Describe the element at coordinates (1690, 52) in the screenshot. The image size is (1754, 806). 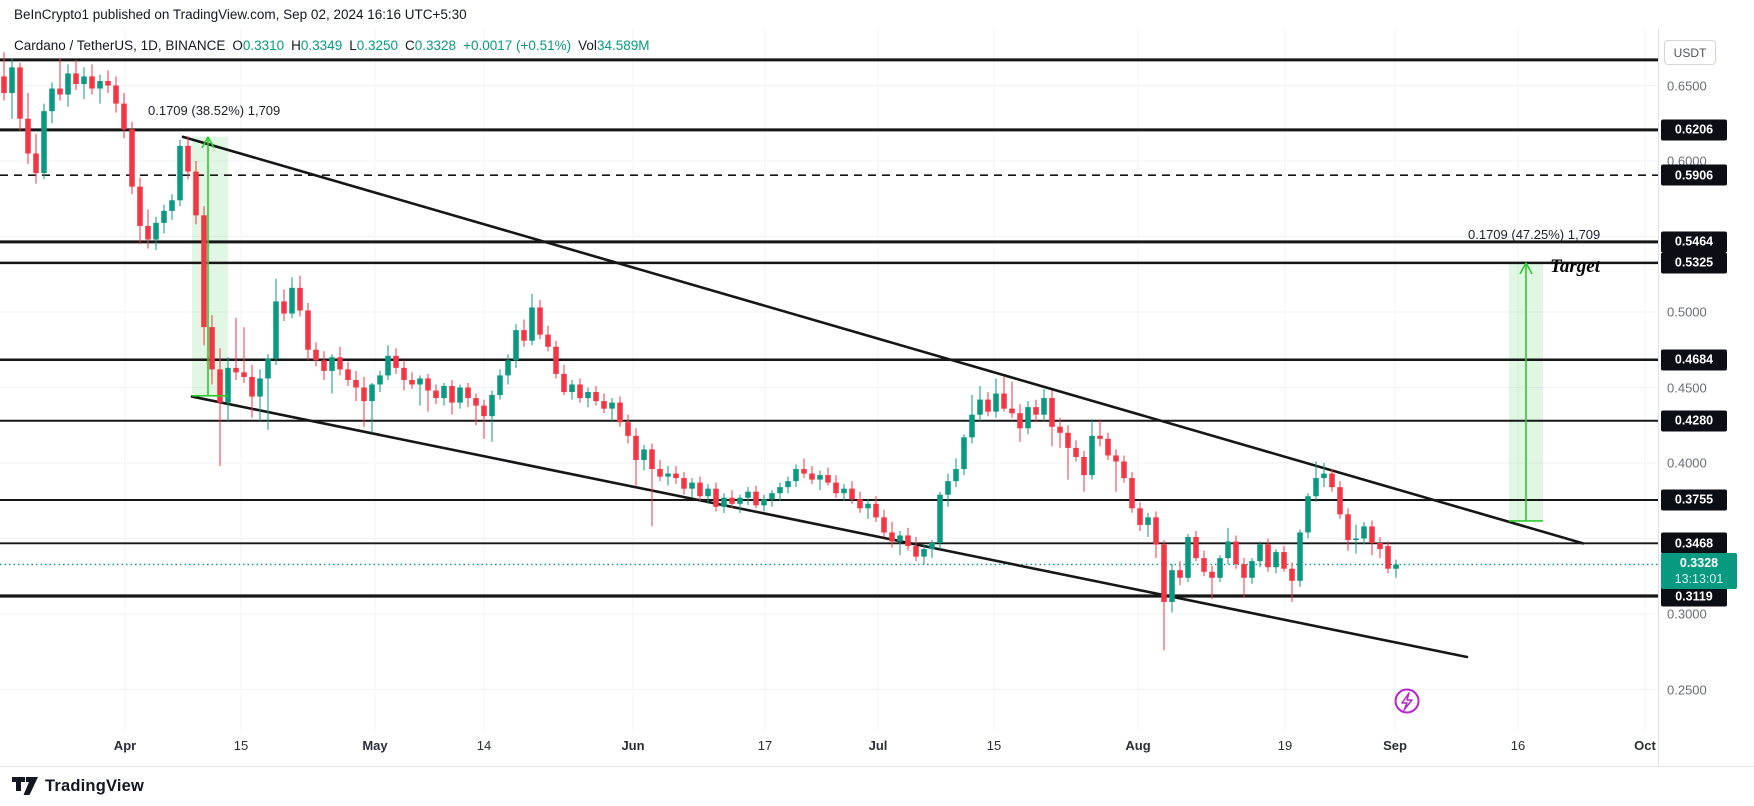
I see `currency-toggle-button: USDT` at that location.